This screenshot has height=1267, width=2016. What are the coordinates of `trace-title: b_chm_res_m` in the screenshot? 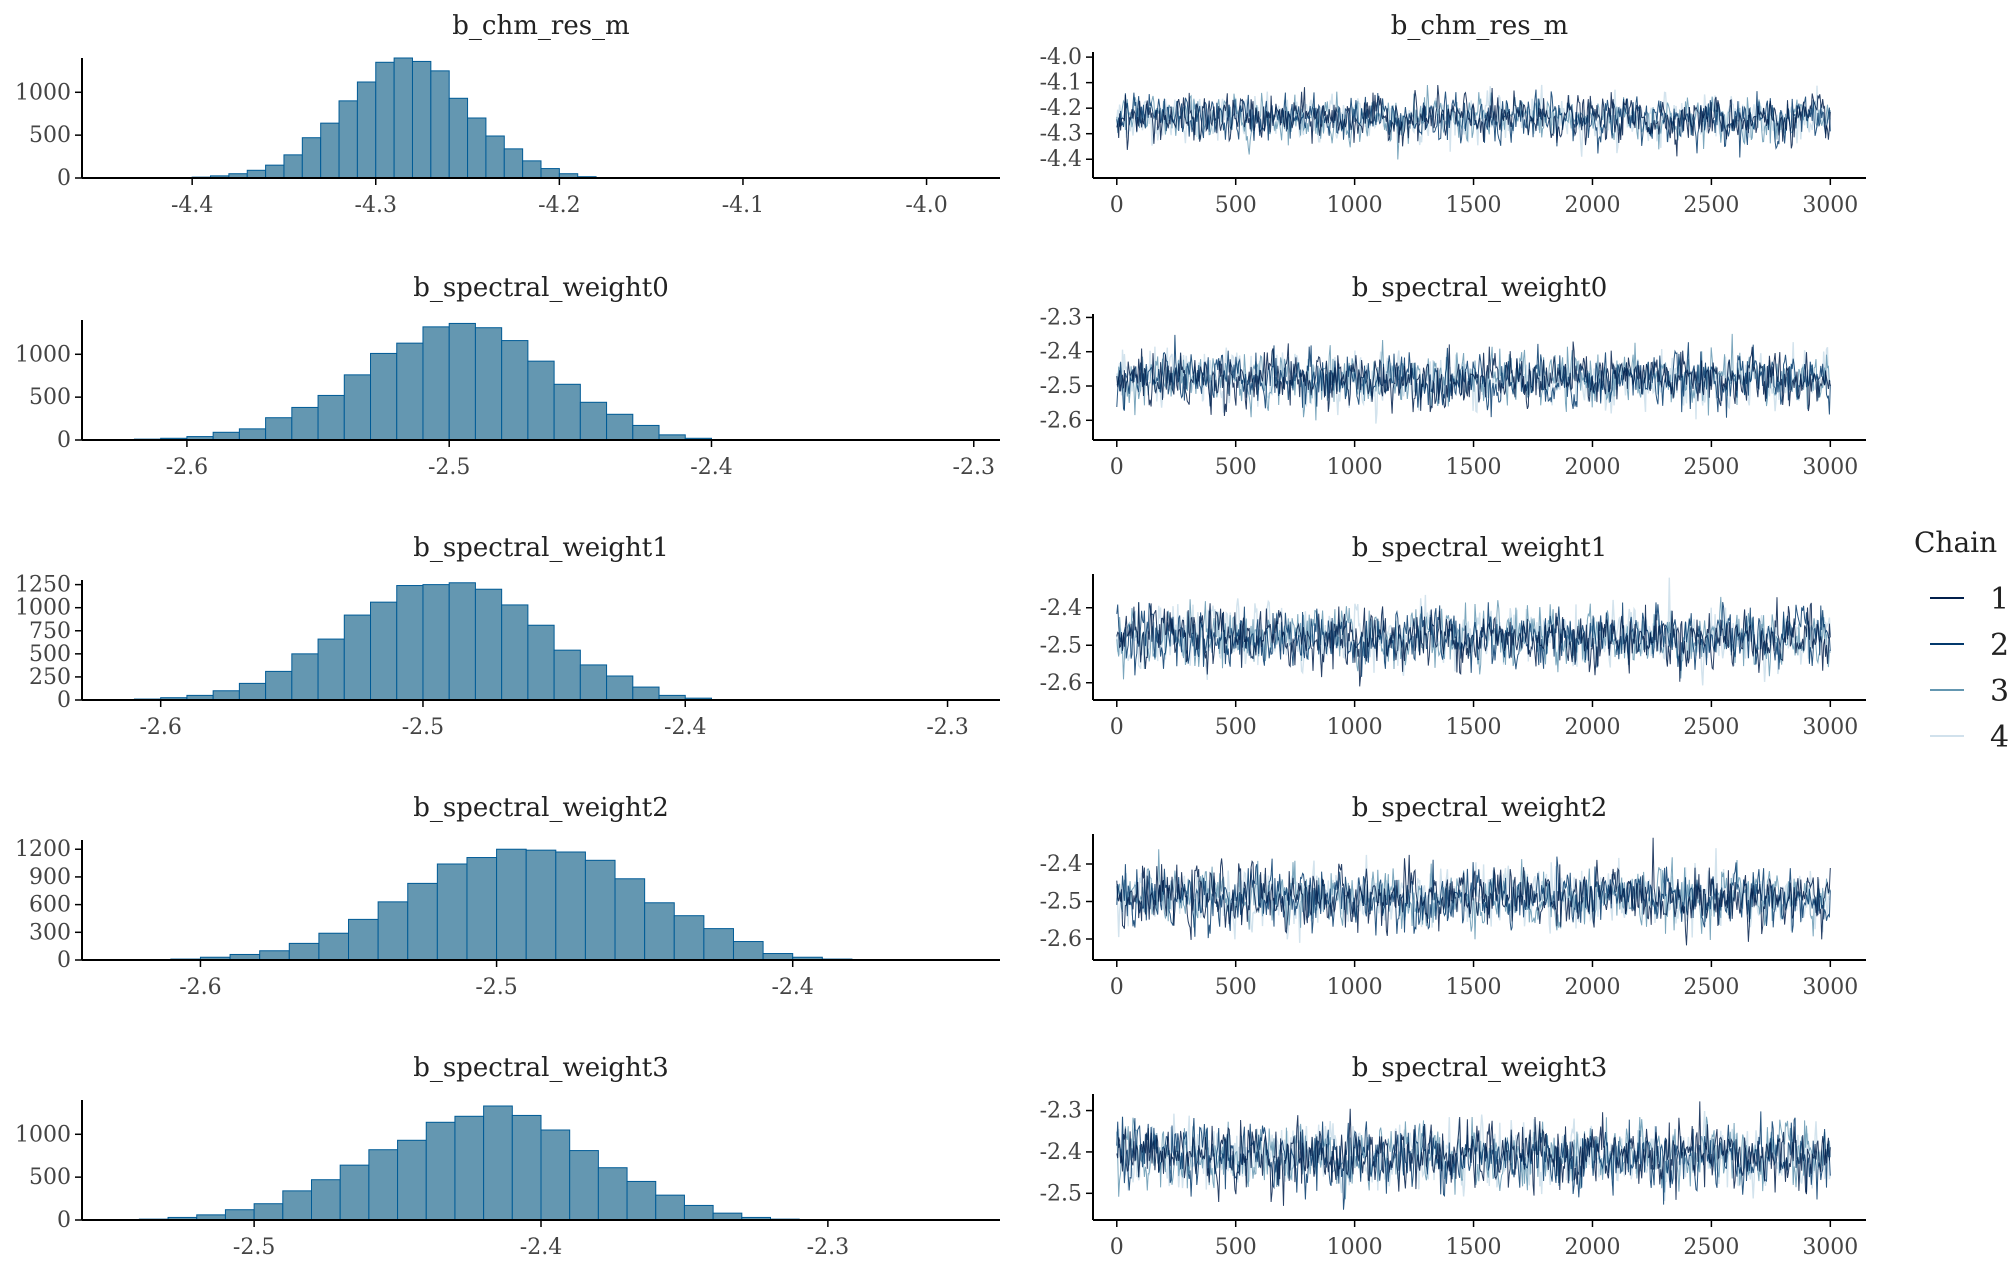 It's located at (1479, 26).